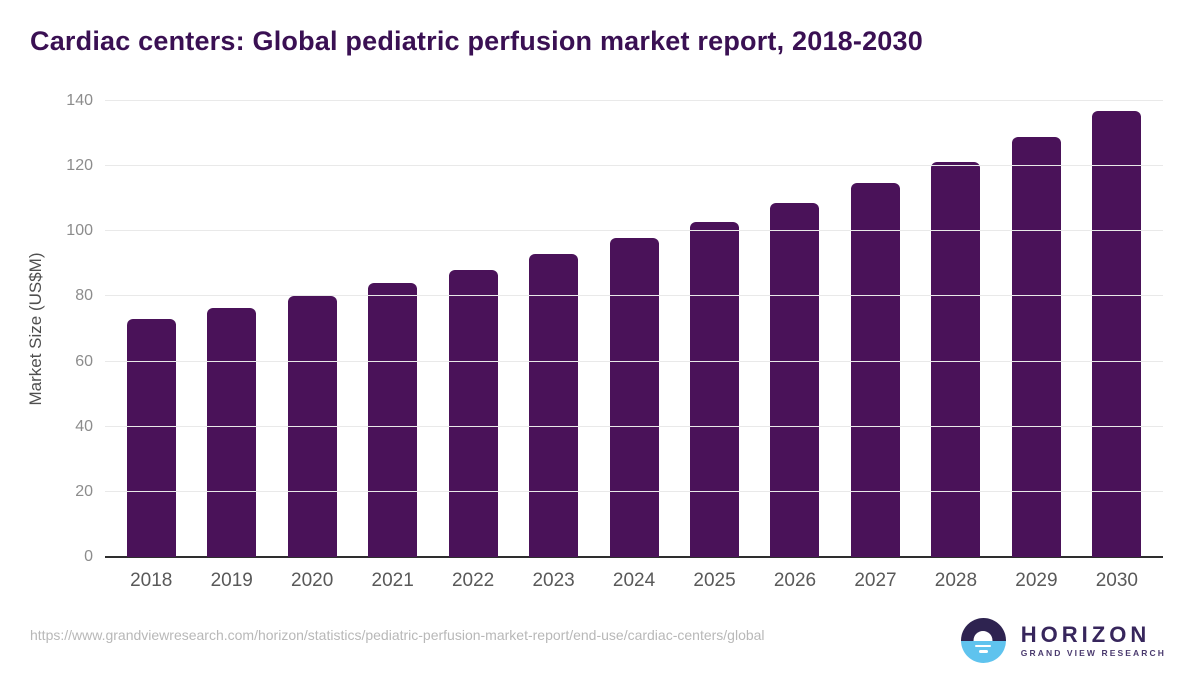 This screenshot has height=675, width=1200. I want to click on horizon-logo: HORIZON GRAND VIEW RESEARCH, so click(1063, 640).